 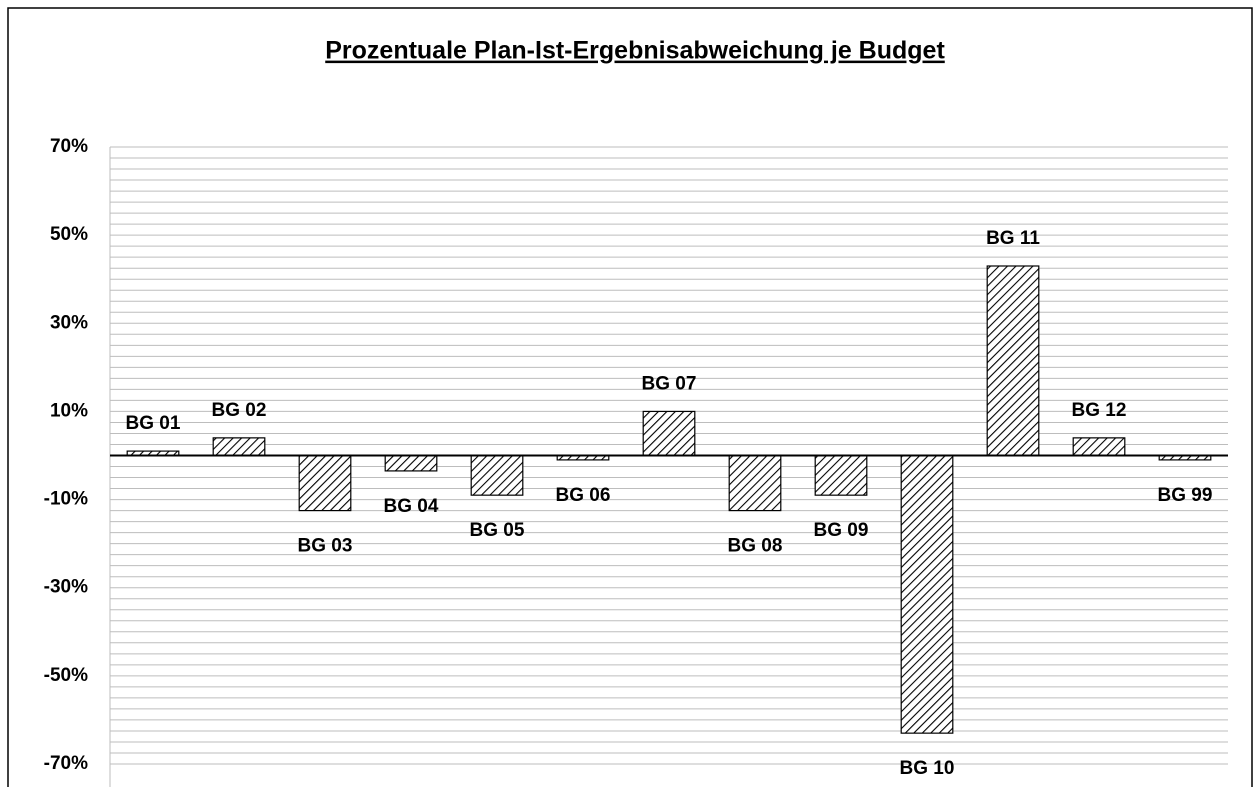 What do you see at coordinates (69, 410) in the screenshot?
I see `y-tick-label: 10%` at bounding box center [69, 410].